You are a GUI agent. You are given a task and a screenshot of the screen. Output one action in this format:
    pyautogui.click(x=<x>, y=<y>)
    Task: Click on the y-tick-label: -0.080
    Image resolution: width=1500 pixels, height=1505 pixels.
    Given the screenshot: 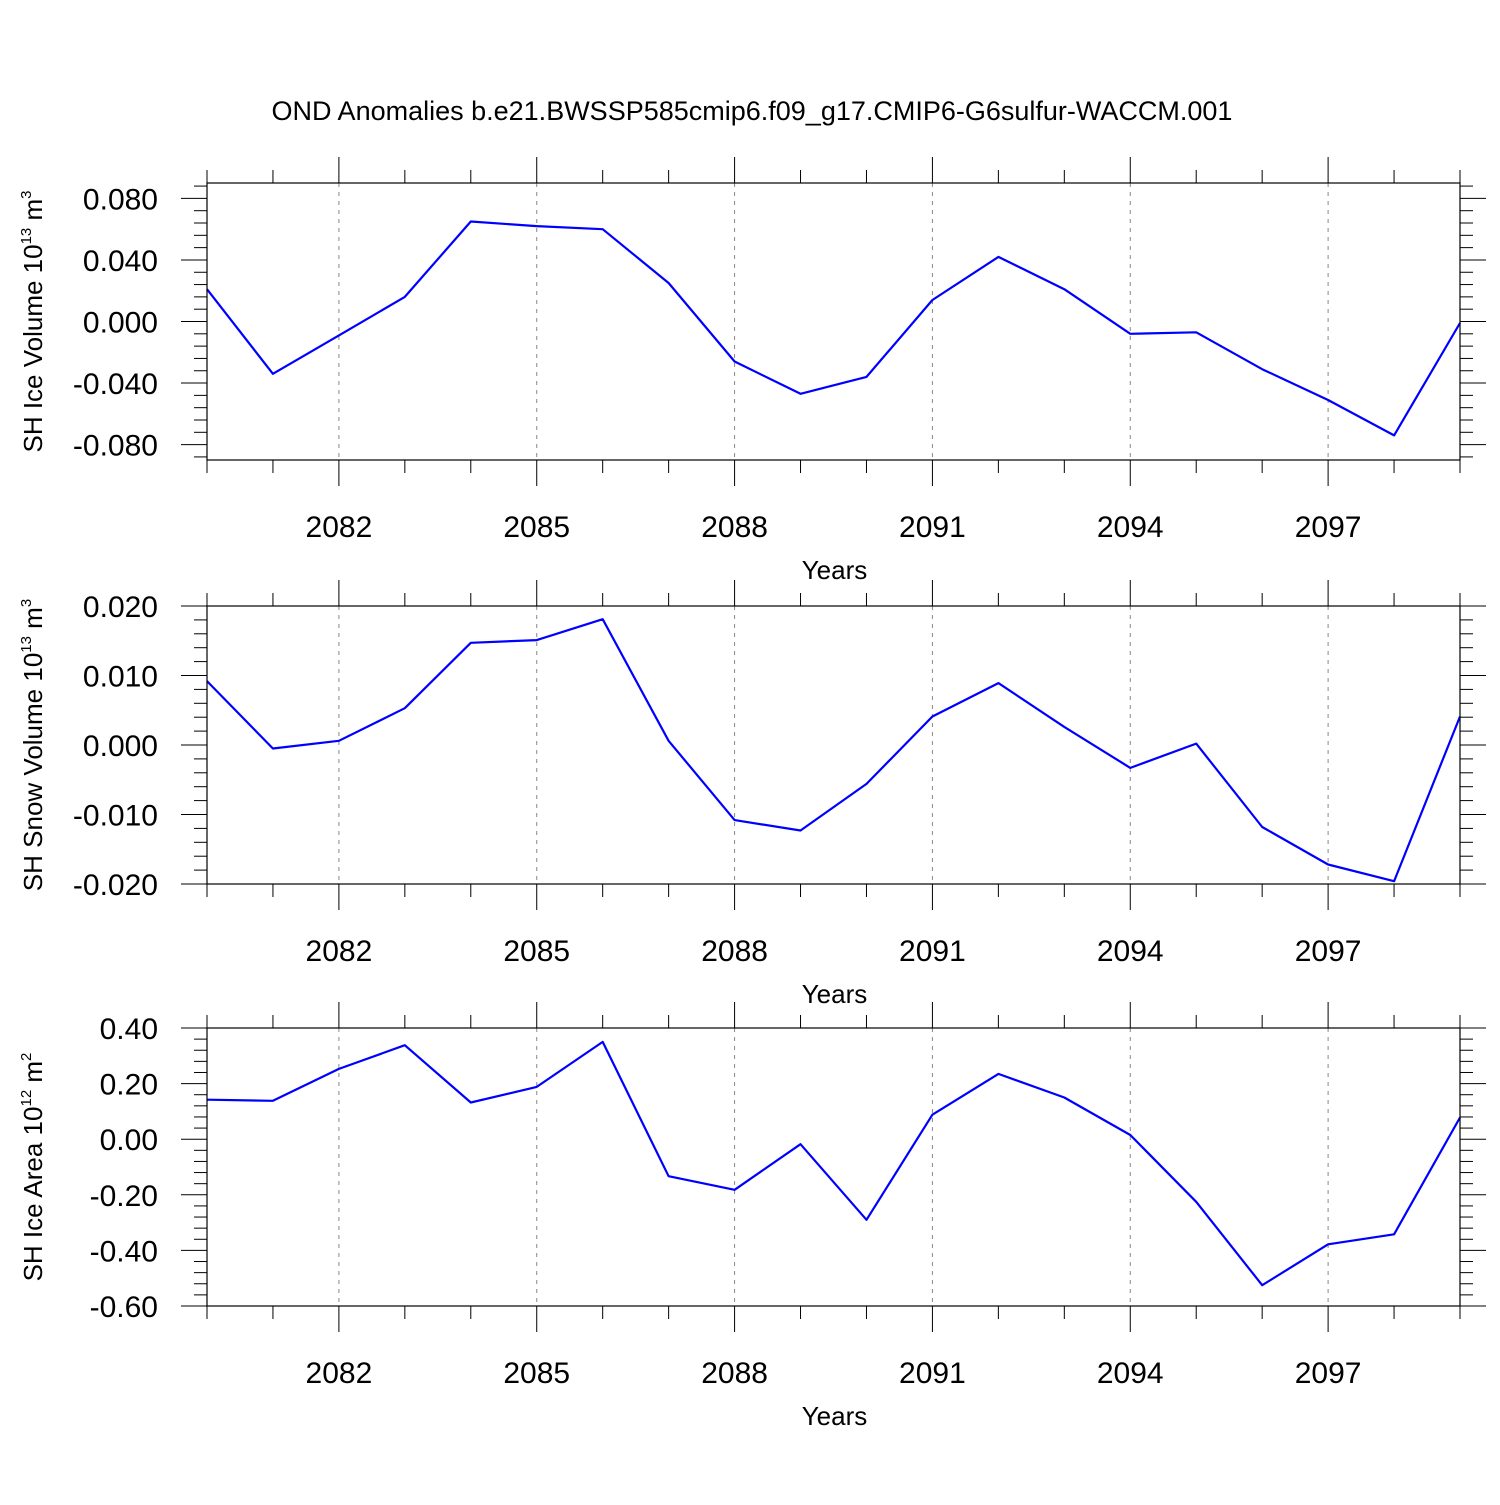 What is the action you would take?
    pyautogui.click(x=115, y=446)
    